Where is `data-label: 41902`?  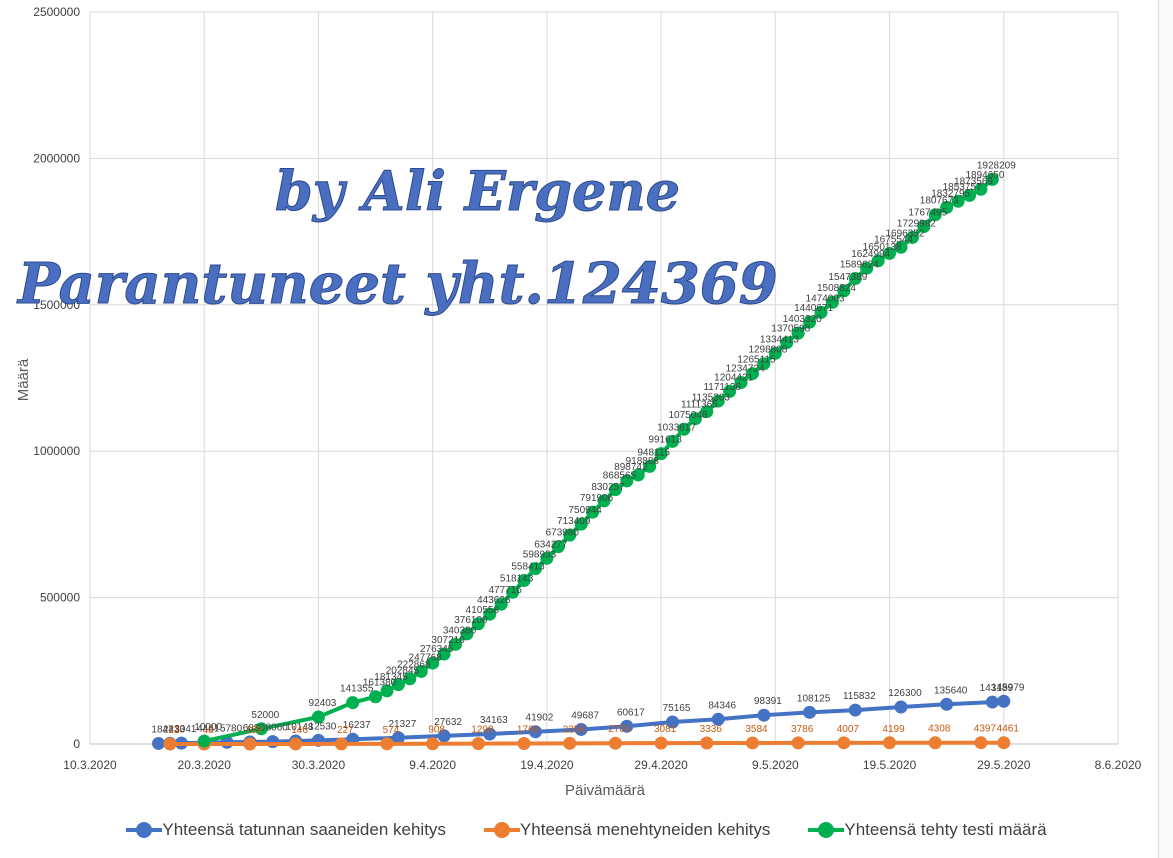 data-label: 41902 is located at coordinates (540, 718).